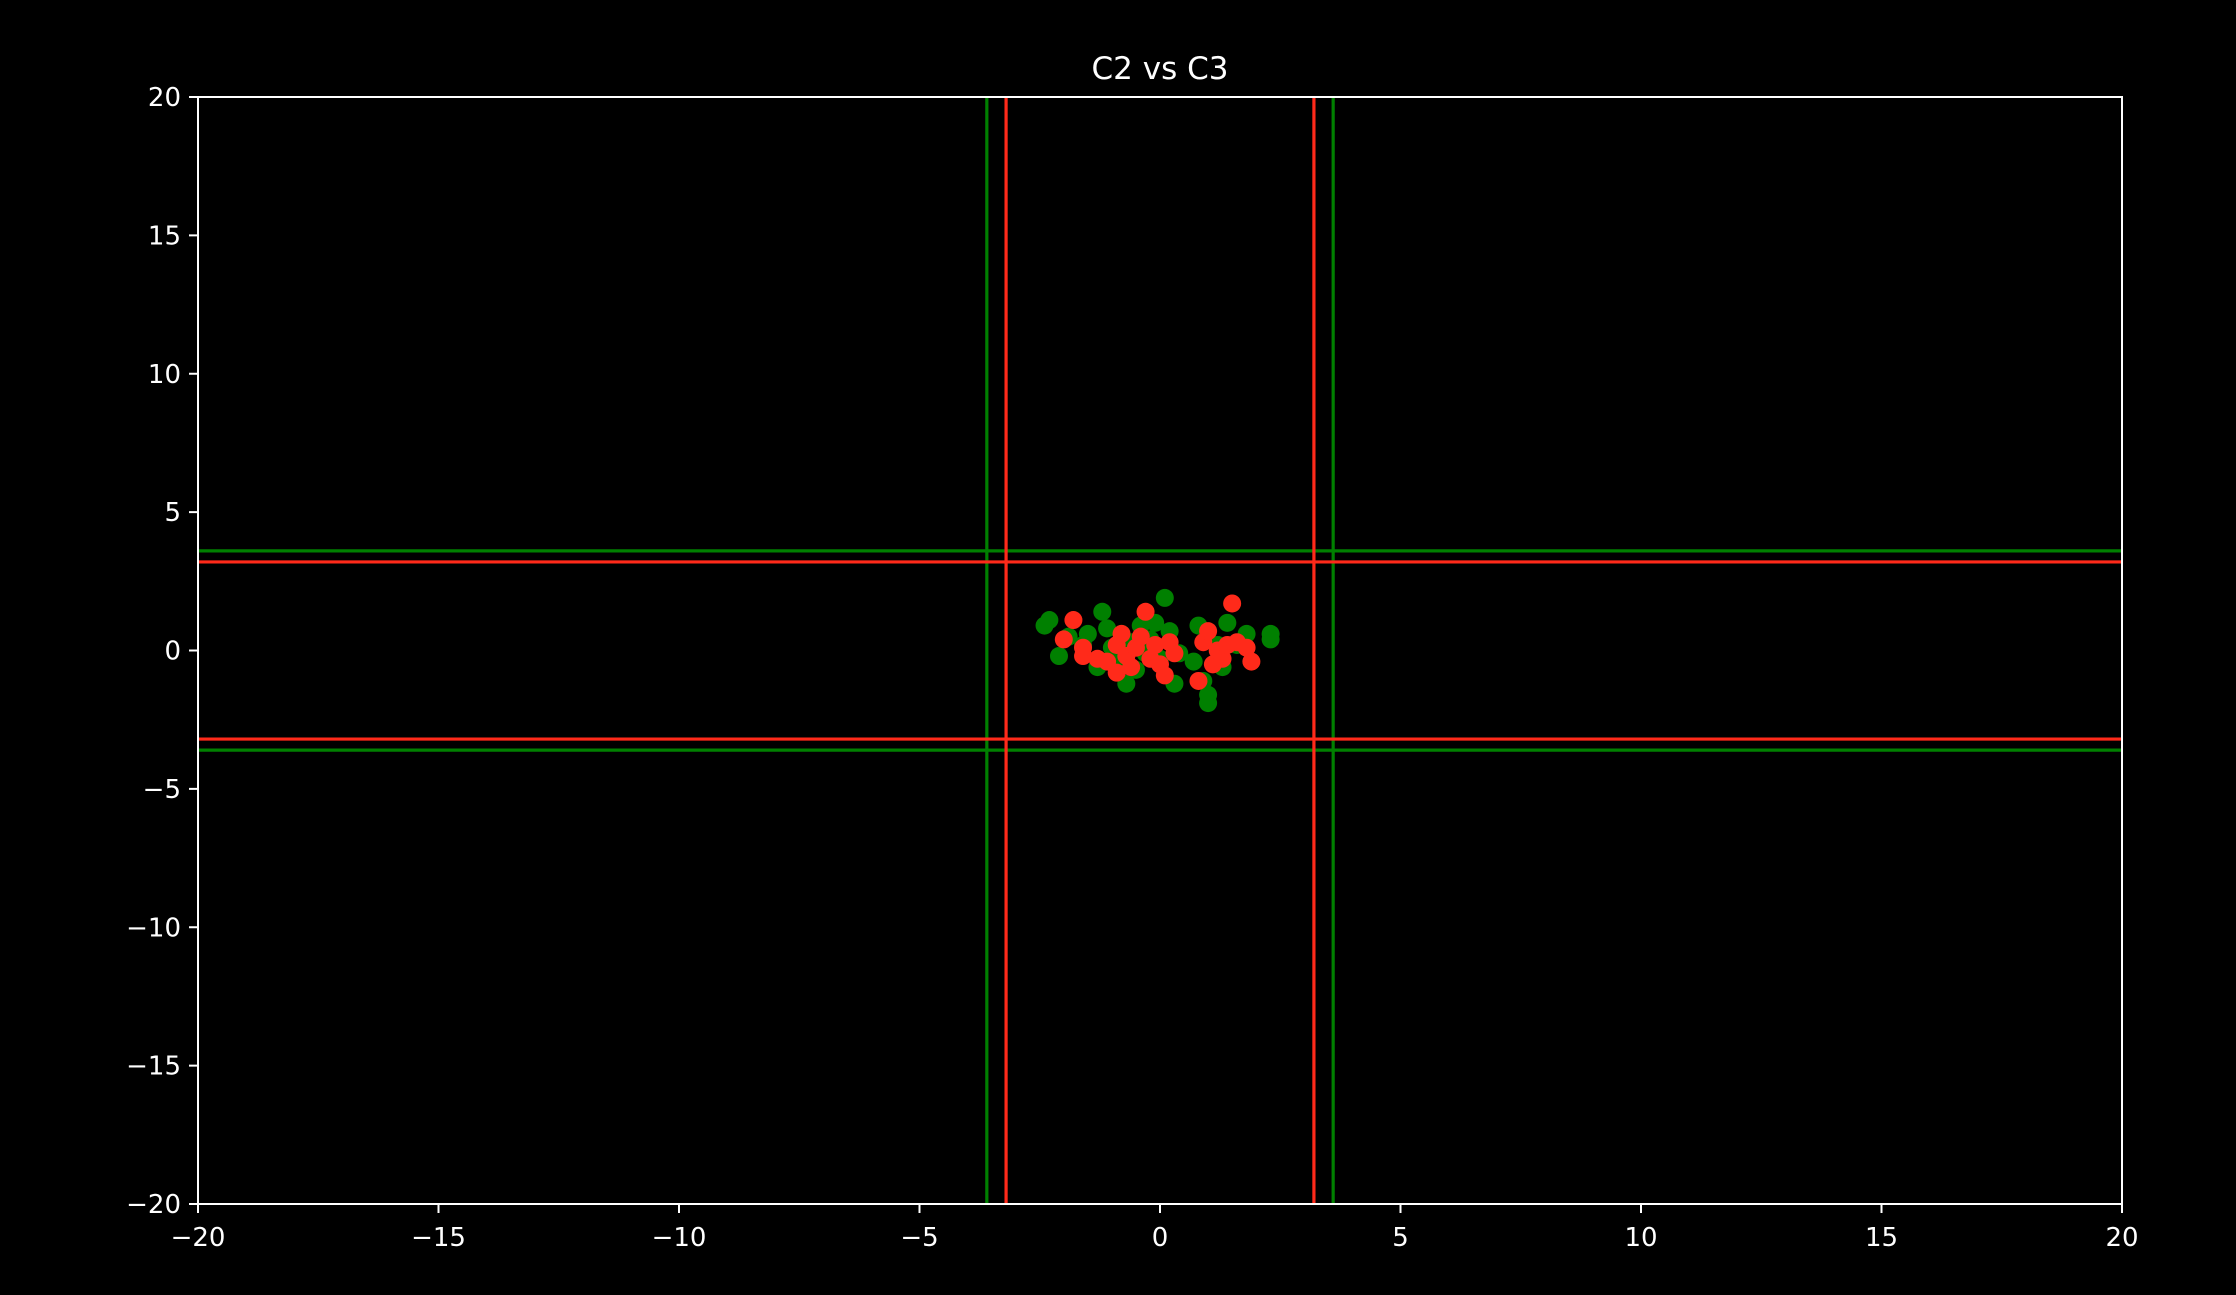  I want to click on y-tick-label-5: 5, so click(172, 513).